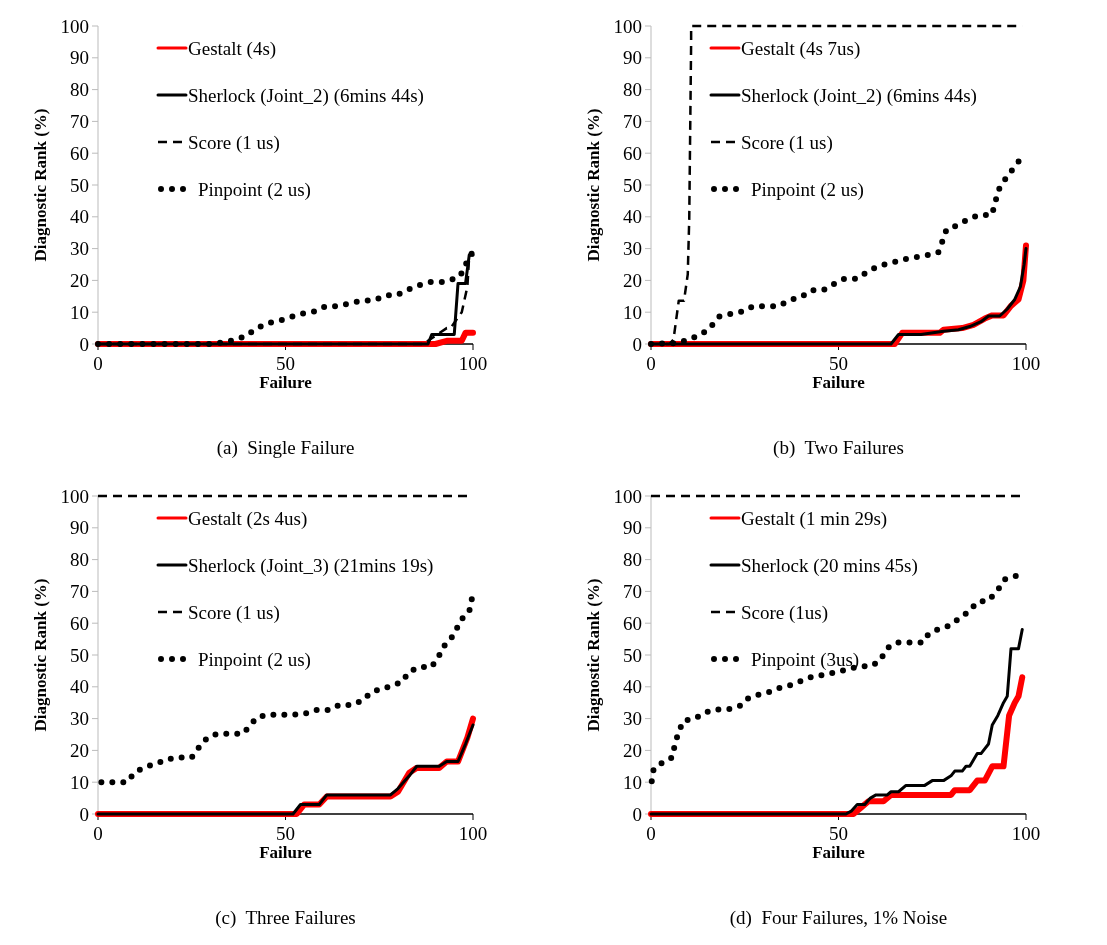 This screenshot has width=1107, height=945. Describe the element at coordinates (248, 518) in the screenshot. I see `legend-label: Gestalt (2s 4us)` at that location.